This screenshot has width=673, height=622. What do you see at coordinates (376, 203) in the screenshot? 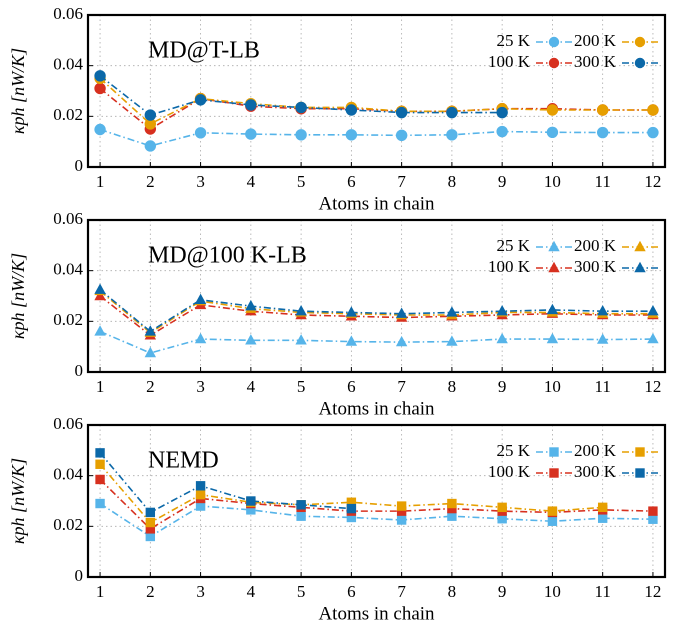
I see `x-axis-label: Atoms in chain` at bounding box center [376, 203].